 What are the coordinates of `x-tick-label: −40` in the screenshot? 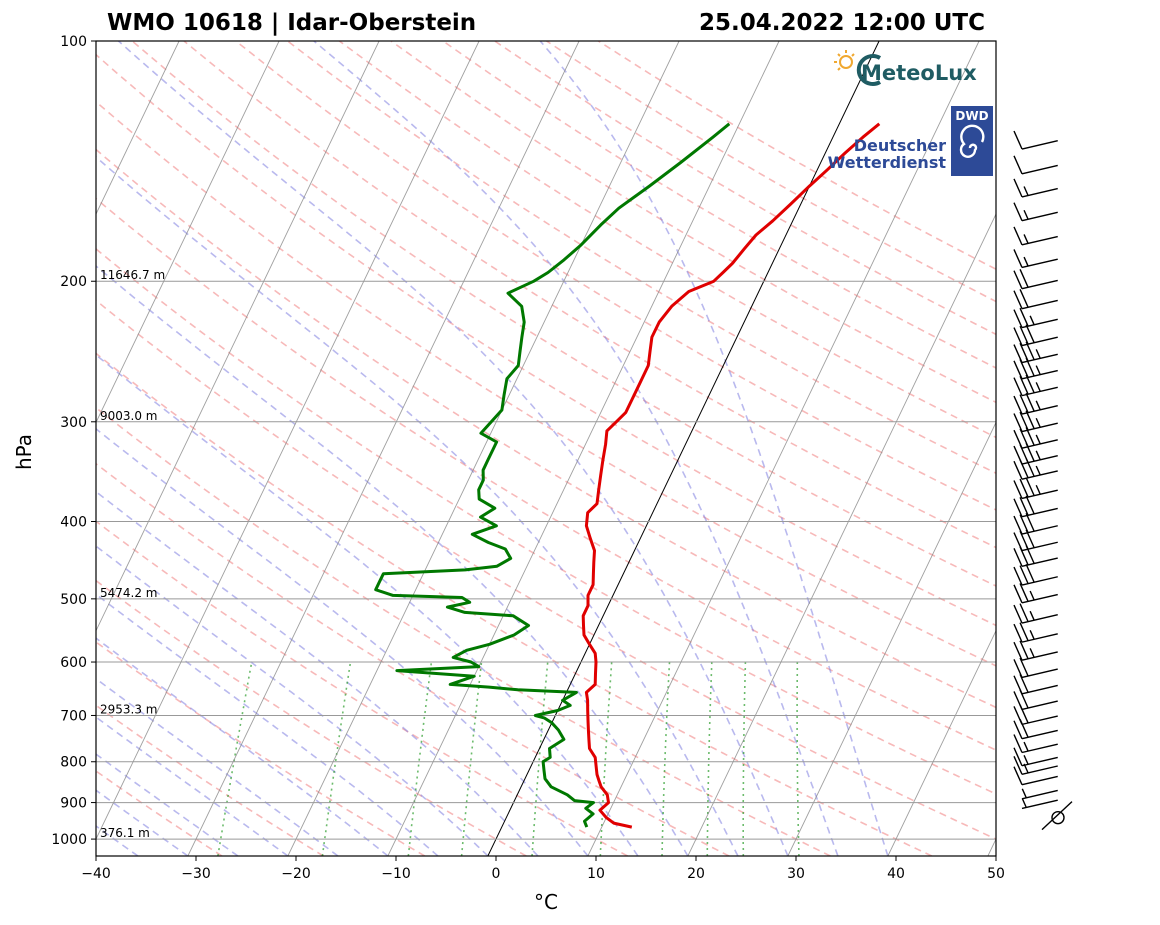 It's located at (96, 874).